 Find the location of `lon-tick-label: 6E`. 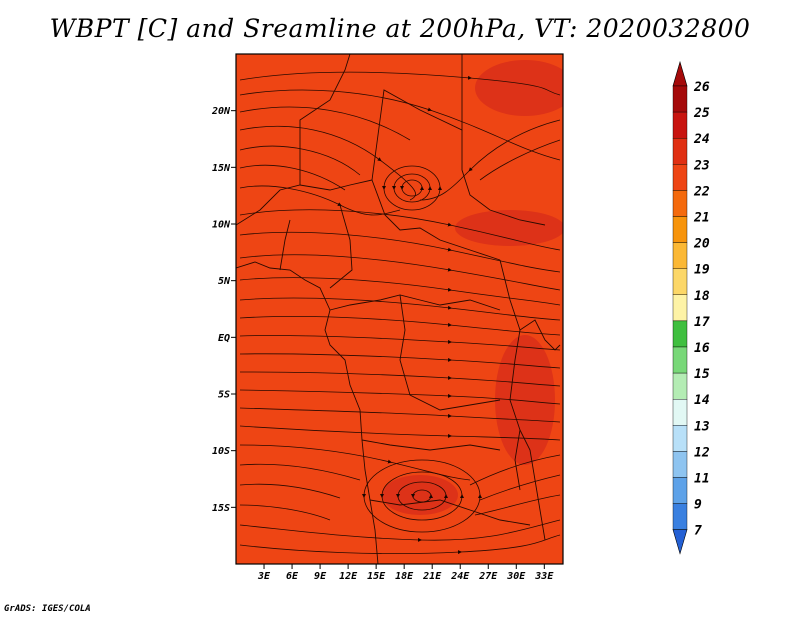

lon-tick-label: 6E is located at coordinates (292, 576).